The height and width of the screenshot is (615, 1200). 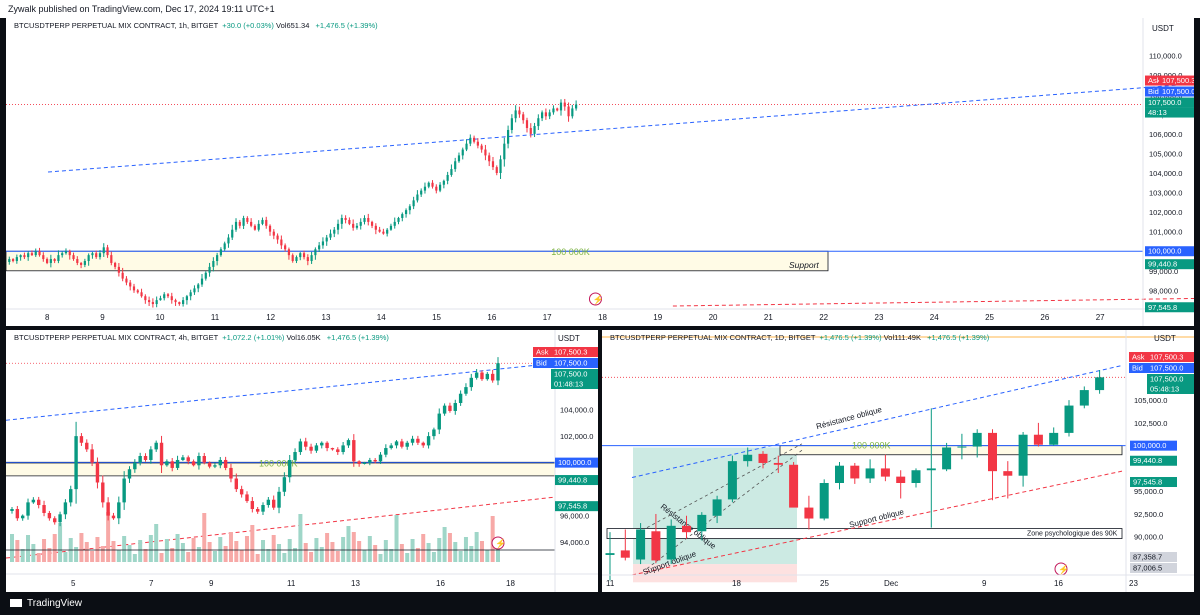 I want to click on y-tick-label: 102,000.0, so click(x=576, y=436).